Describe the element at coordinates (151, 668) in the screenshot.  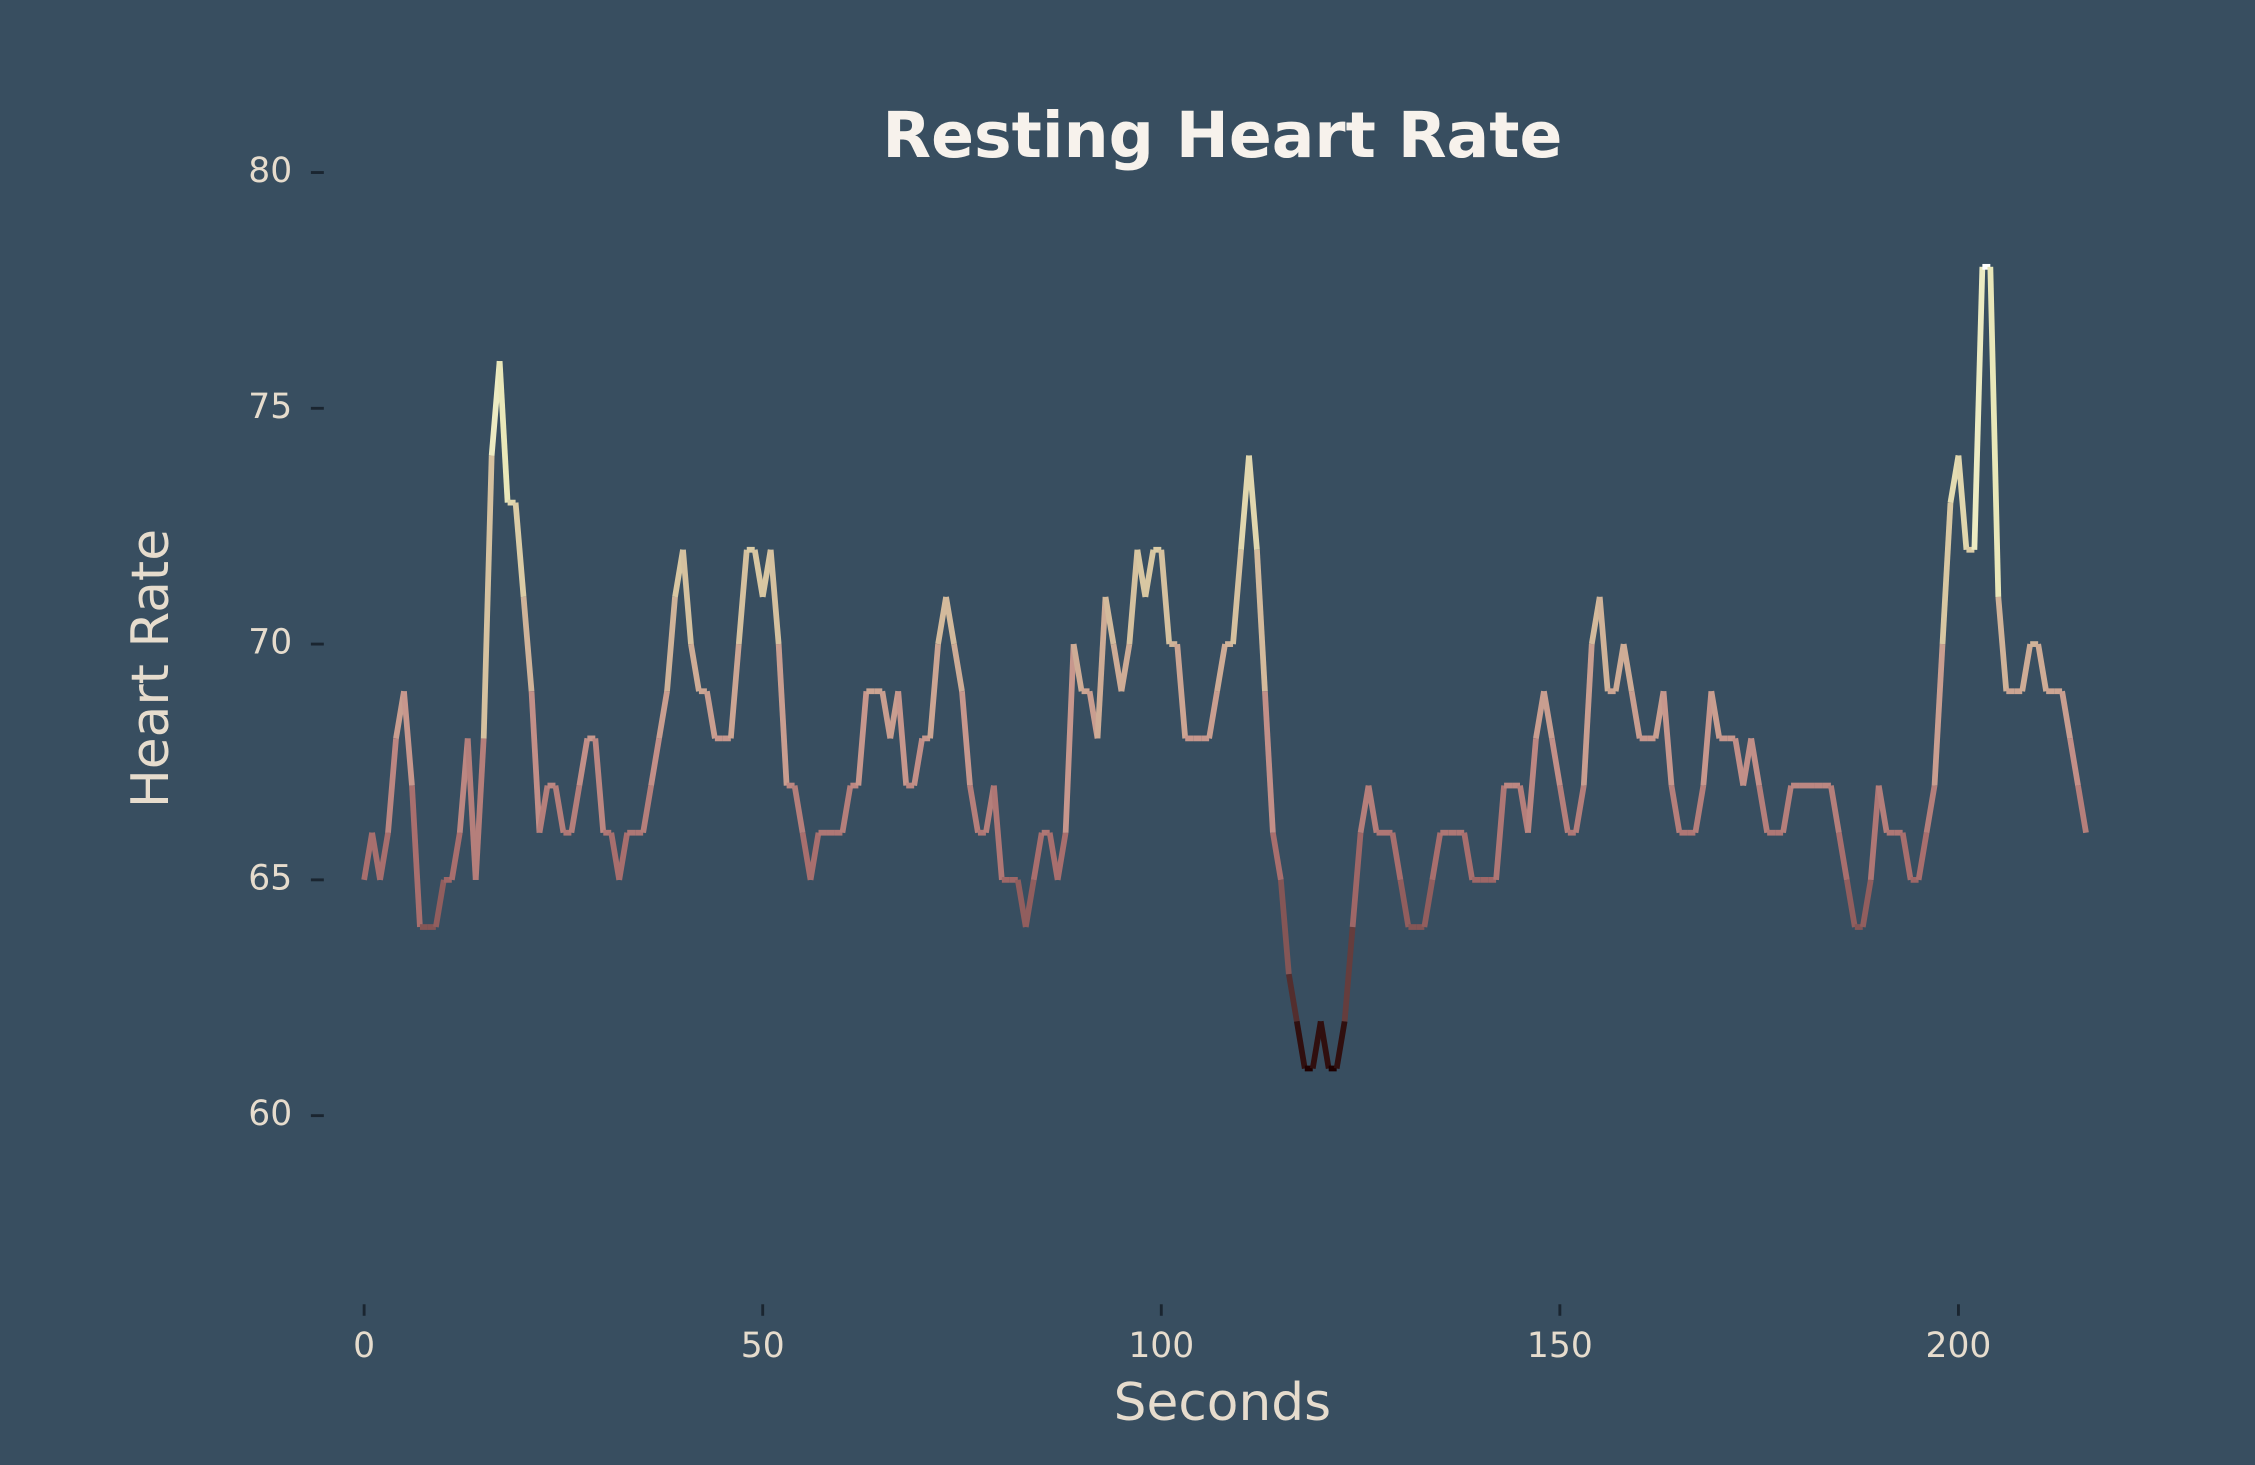
I see `y-axis-label: Heart Rate` at that location.